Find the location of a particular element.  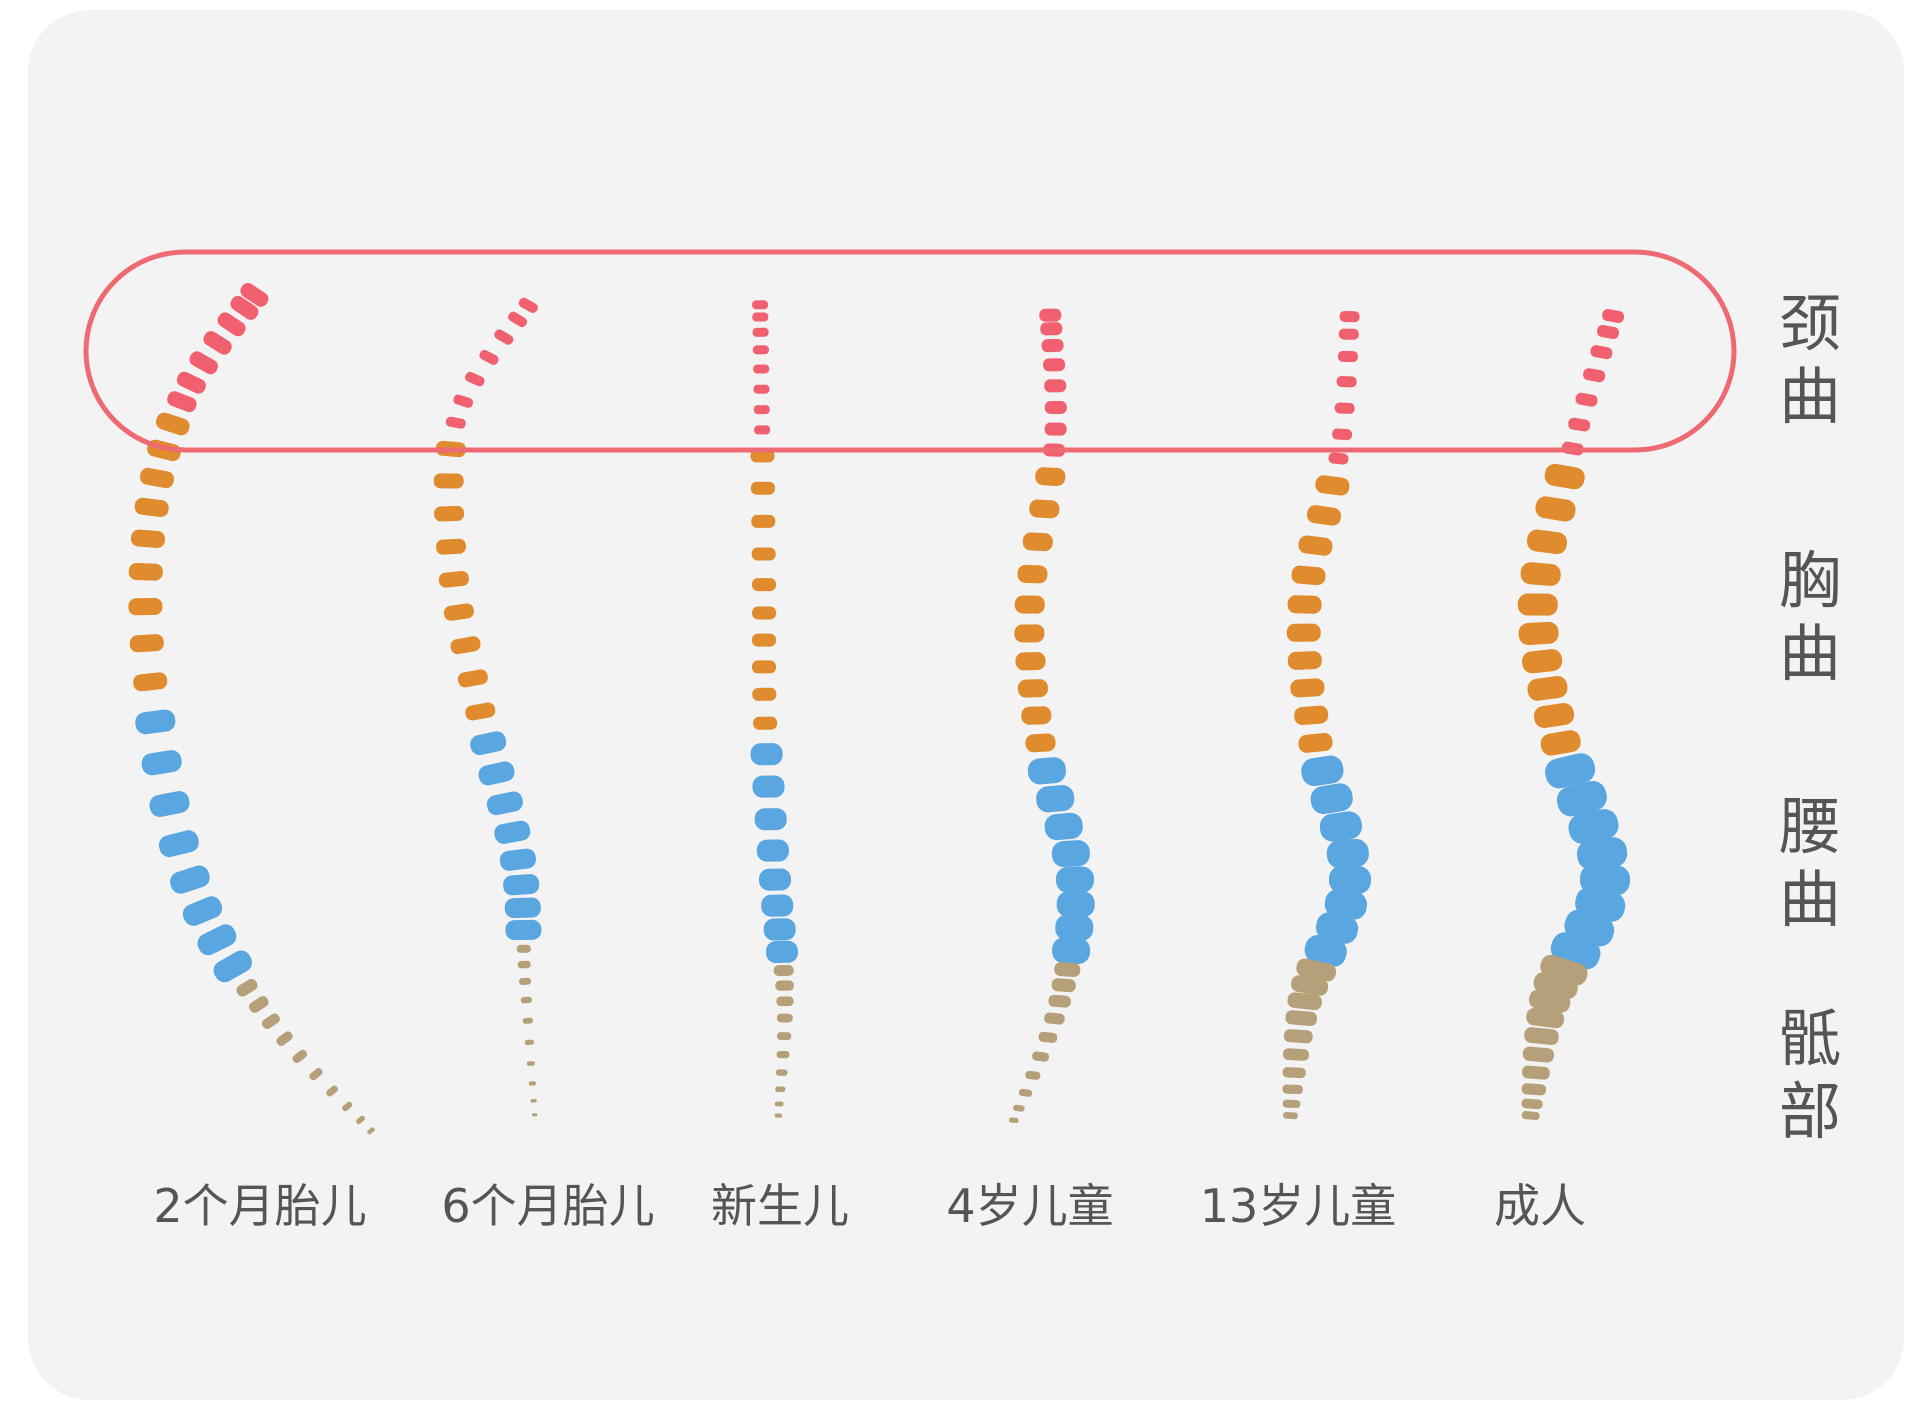

spine-fetus-6m is located at coordinates (487, 707).